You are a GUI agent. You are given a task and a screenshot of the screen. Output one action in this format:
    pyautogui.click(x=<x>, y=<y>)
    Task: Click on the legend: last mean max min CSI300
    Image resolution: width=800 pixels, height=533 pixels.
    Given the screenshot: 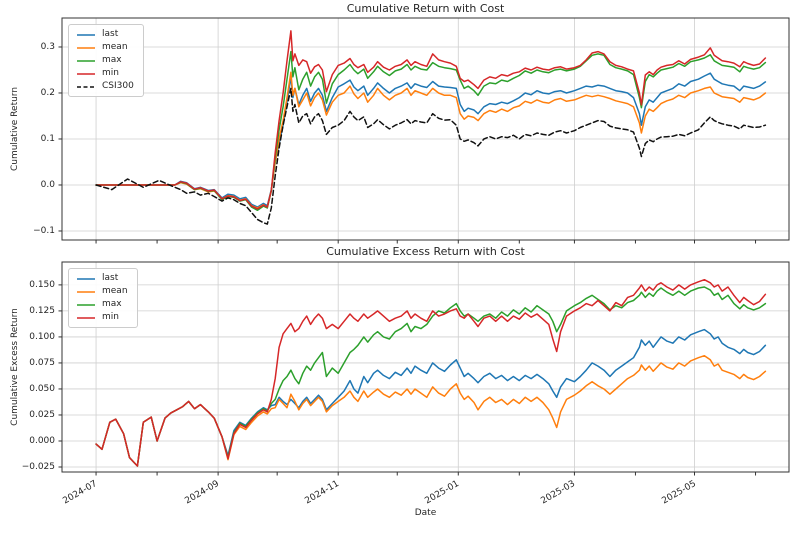 What is the action you would take?
    pyautogui.click(x=106, y=60)
    